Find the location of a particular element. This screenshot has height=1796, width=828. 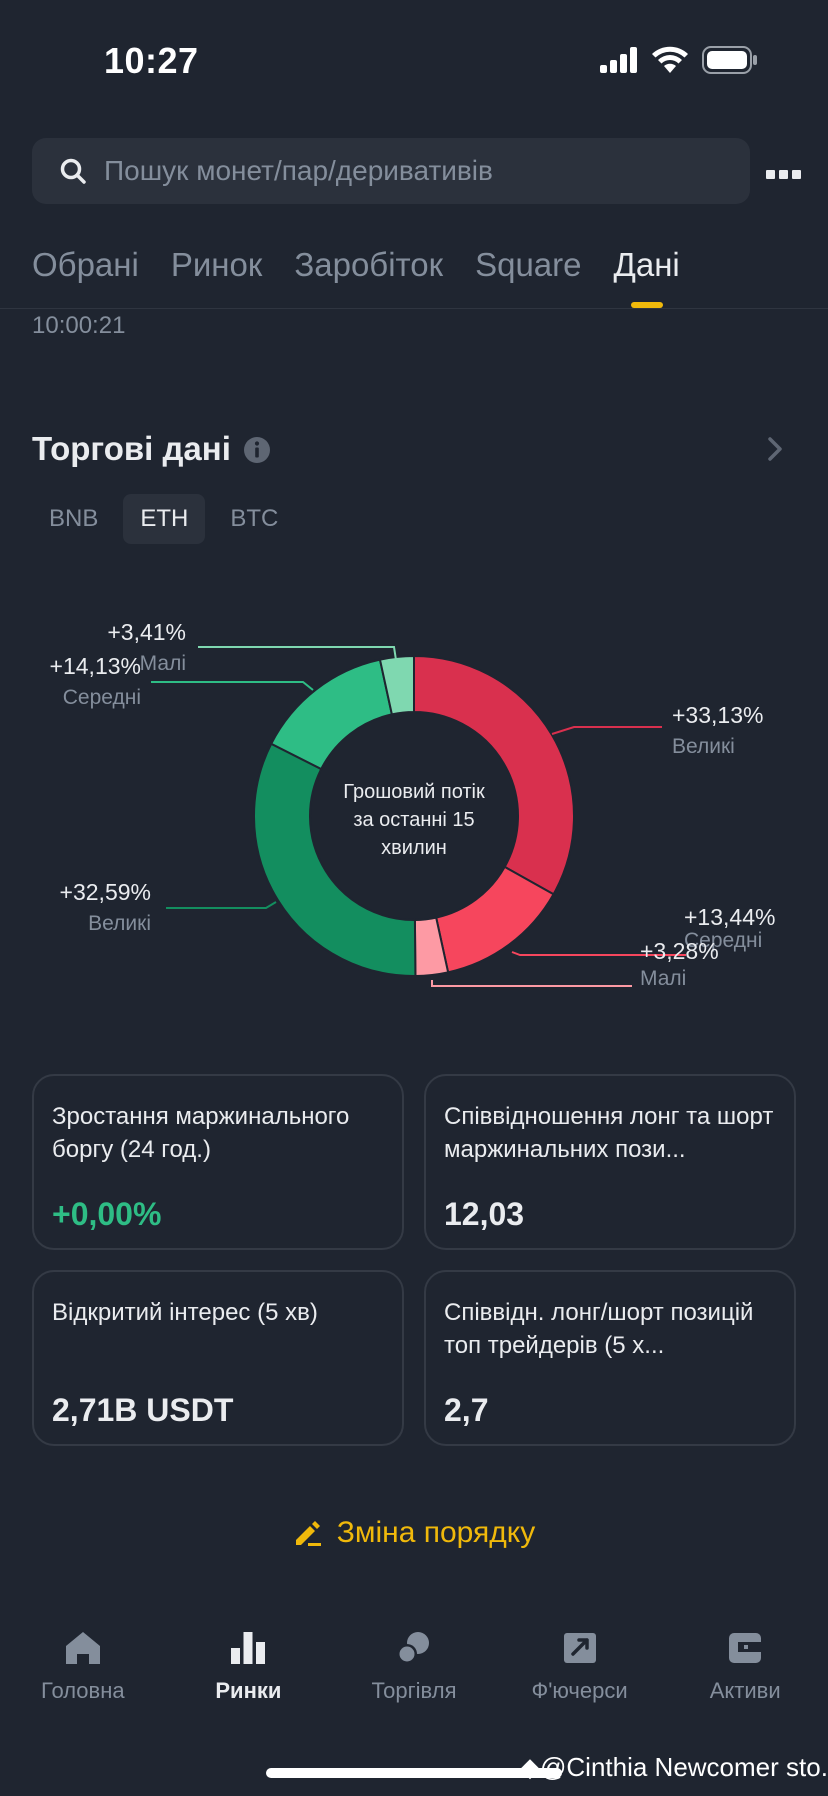

chart-center-line-3: хвилин is located at coordinates (414, 848).